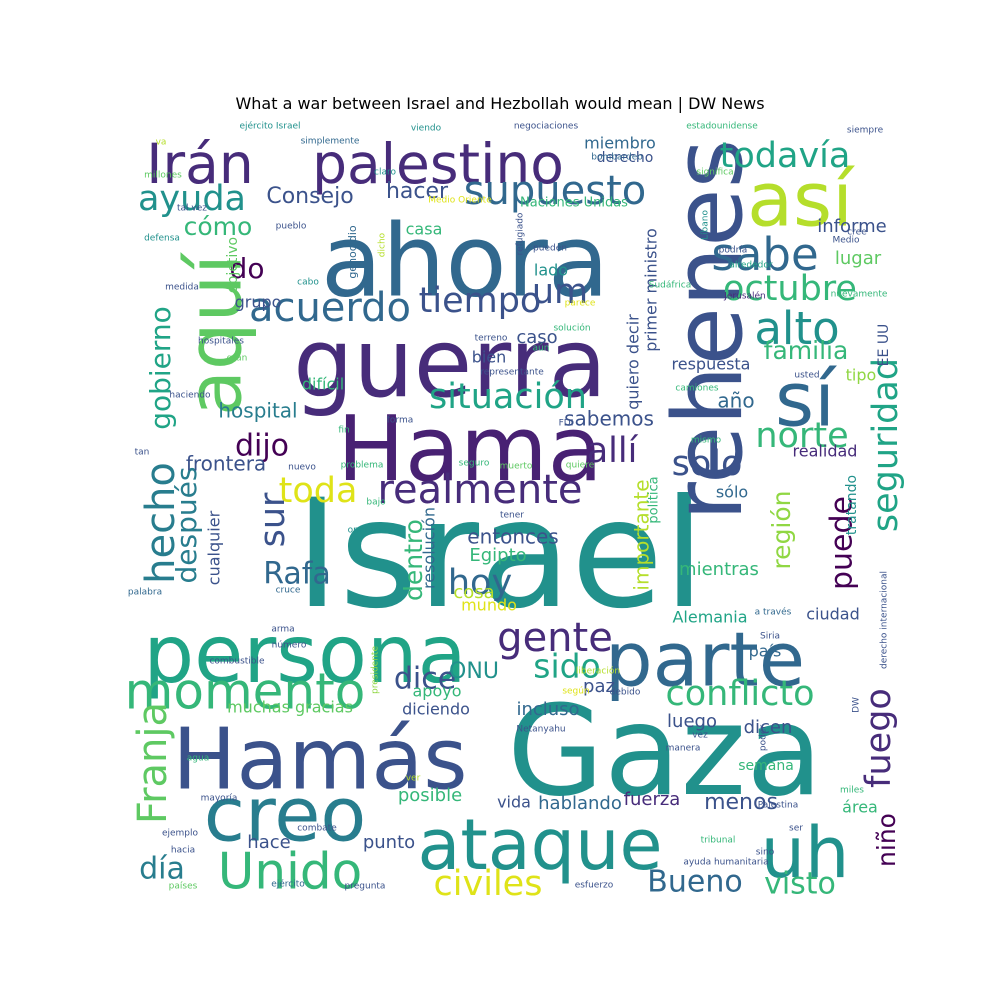 This screenshot has width=1000, height=1000. What do you see at coordinates (304, 654) in the screenshot?
I see `word-6: persona` at bounding box center [304, 654].